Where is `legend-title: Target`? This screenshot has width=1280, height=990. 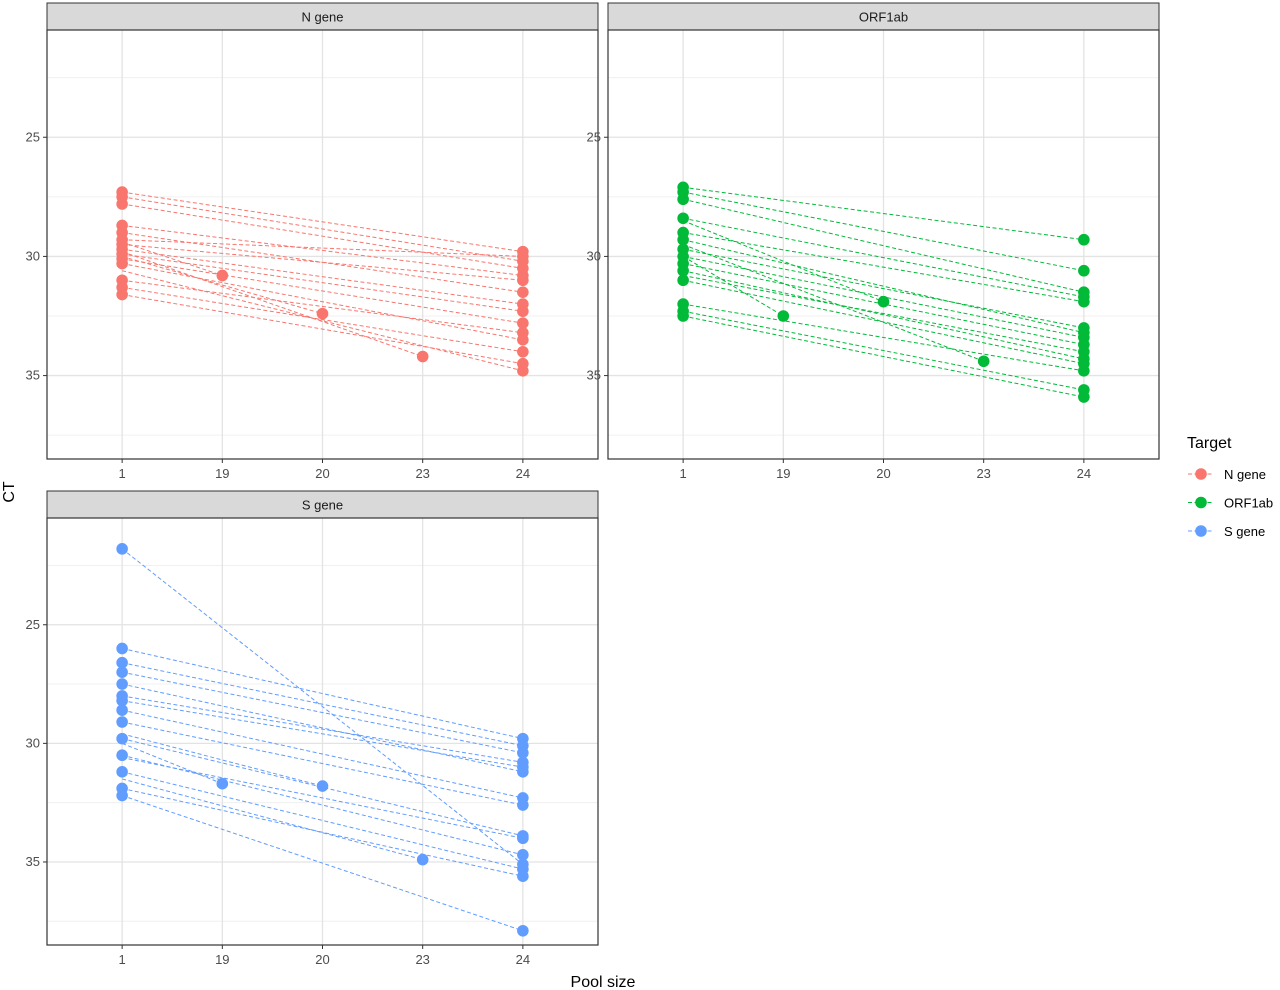 legend-title: Target is located at coordinates (1209, 443).